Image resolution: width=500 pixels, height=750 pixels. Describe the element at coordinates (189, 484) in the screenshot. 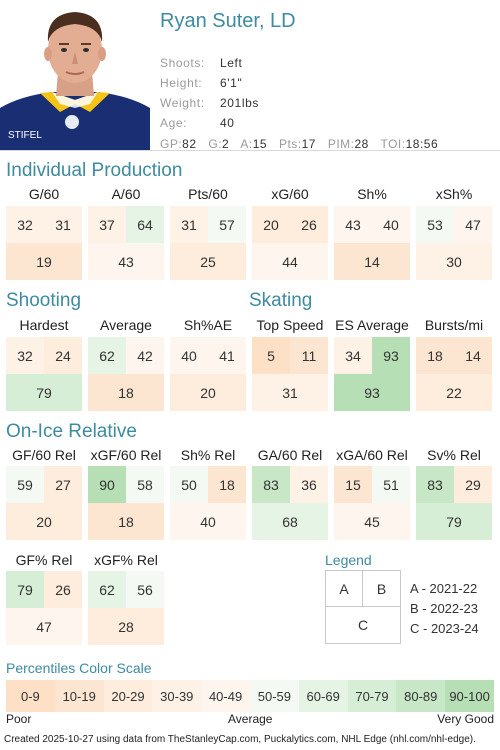

I see `percentile-cell-a: 50` at that location.